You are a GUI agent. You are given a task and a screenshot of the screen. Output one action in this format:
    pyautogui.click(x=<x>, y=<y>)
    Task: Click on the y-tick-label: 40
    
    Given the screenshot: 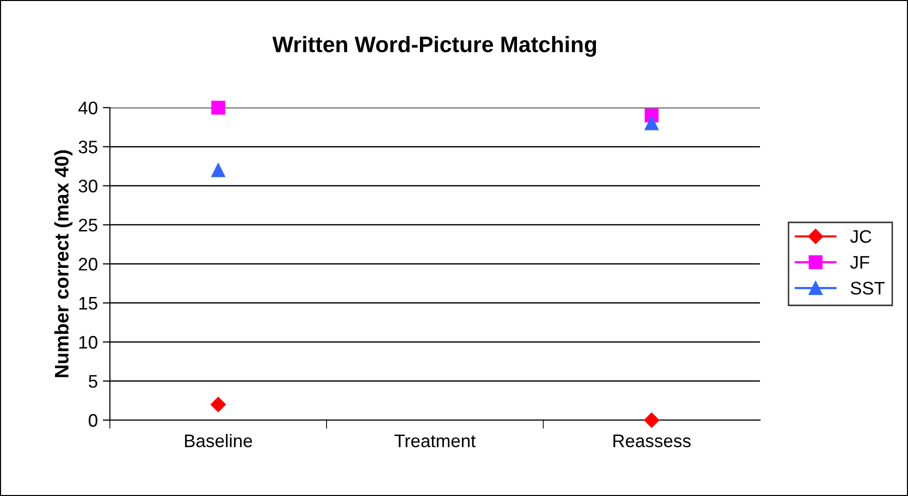 What is the action you would take?
    pyautogui.click(x=88, y=108)
    